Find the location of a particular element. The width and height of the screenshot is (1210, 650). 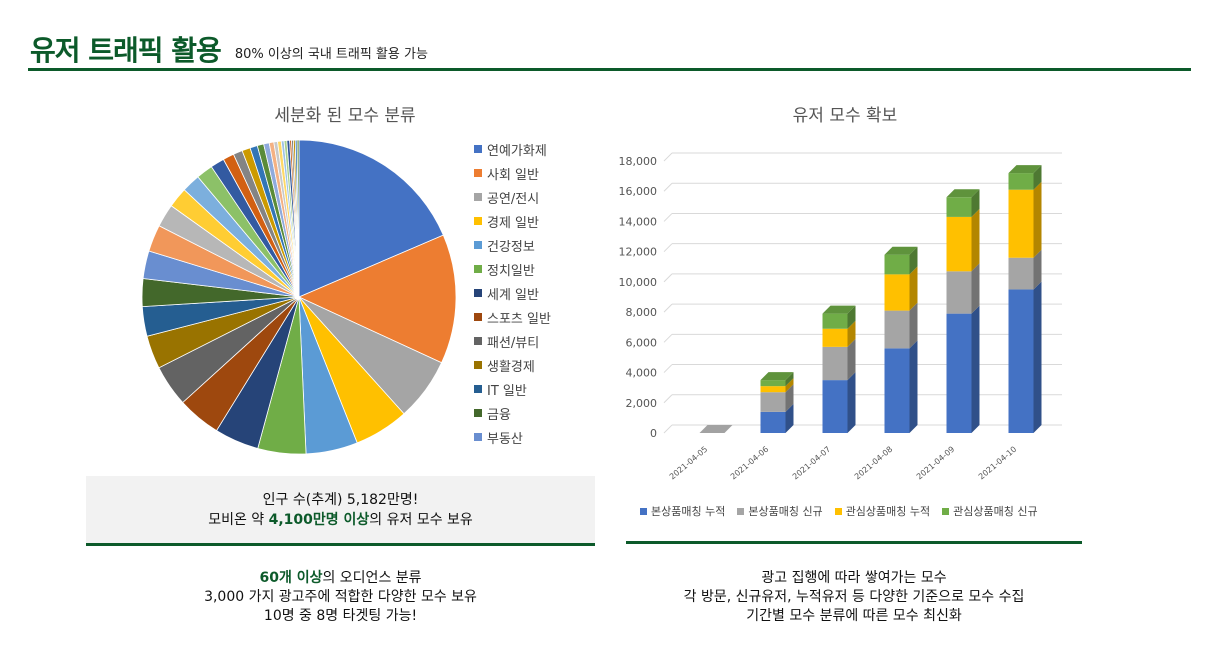

legend-label: 관심상품매칭 신규 is located at coordinates (995, 511).